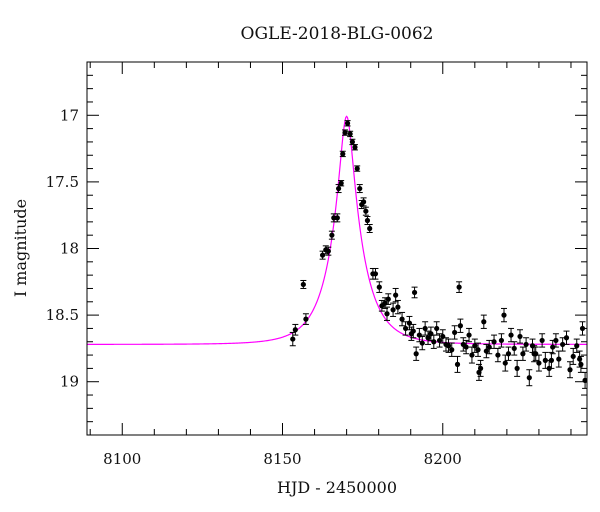 The height and width of the screenshot is (512, 600). Describe the element at coordinates (122, 459) in the screenshot. I see `x-tick-label: 8100` at that location.